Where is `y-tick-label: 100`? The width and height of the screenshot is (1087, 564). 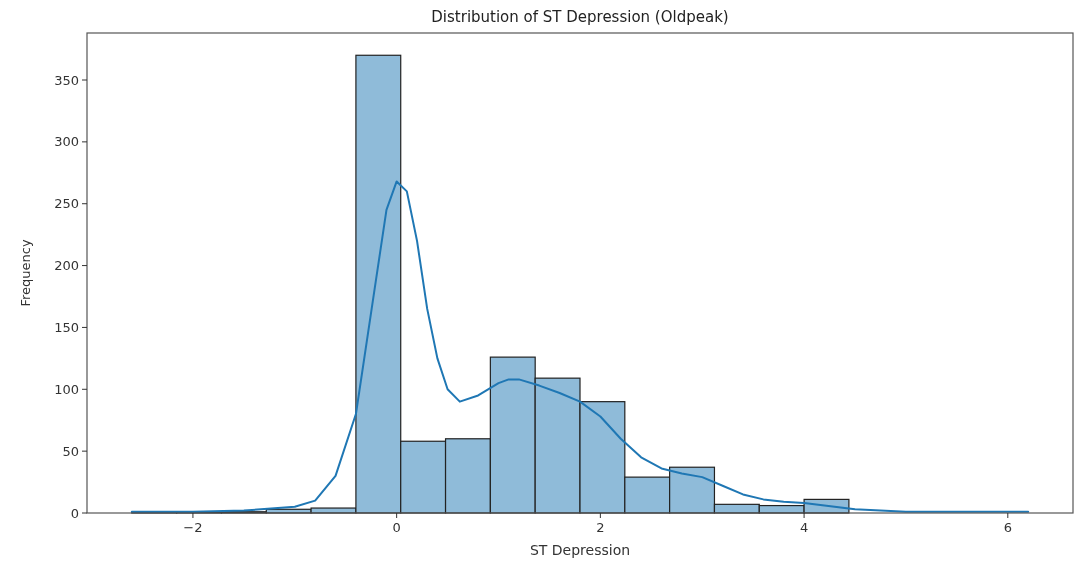
y-tick-label: 100 is located at coordinates (66, 389).